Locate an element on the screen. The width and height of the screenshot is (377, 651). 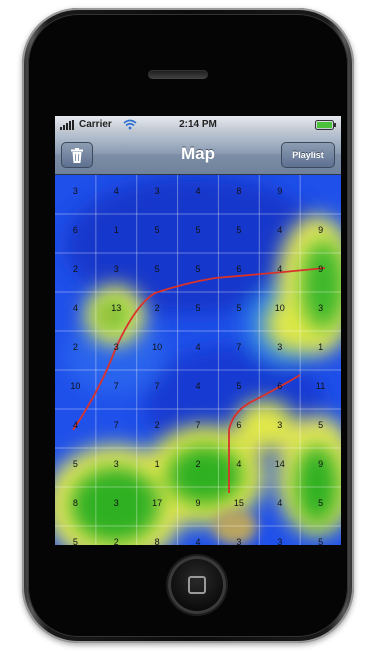
carrier-label: Carrier is located at coordinates (95, 124).